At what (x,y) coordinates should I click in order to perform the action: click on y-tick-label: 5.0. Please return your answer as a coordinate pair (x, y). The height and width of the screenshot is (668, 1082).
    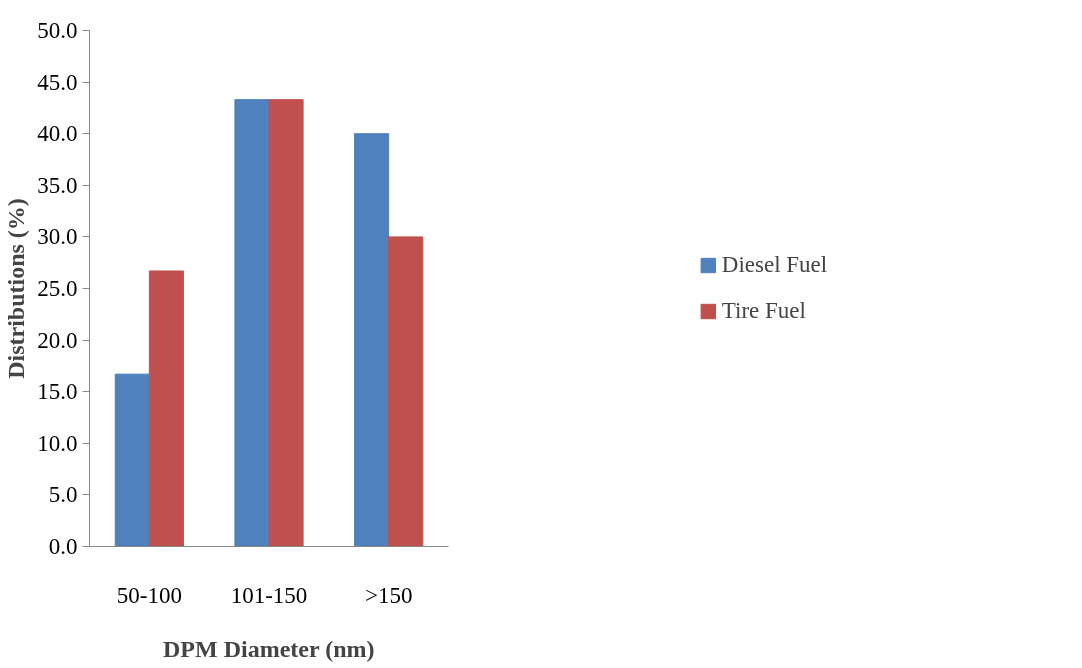
    Looking at the image, I should click on (63, 495).